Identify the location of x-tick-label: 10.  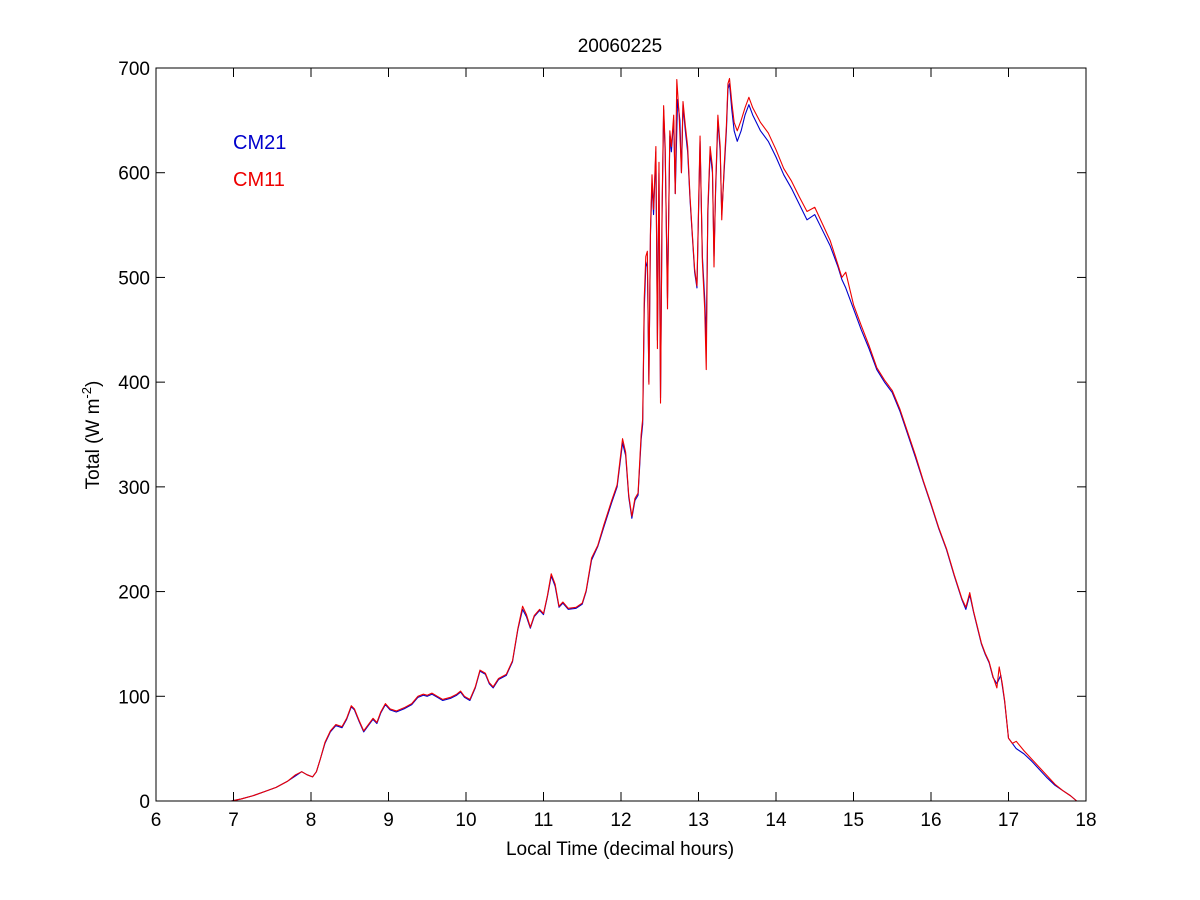
(465, 820).